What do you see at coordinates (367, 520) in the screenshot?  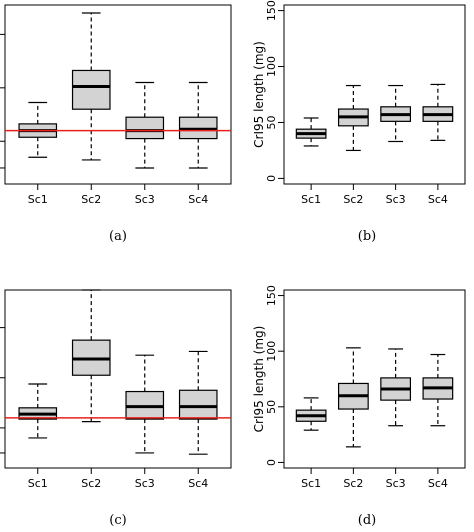 I see `panel-caption: (d)` at bounding box center [367, 520].